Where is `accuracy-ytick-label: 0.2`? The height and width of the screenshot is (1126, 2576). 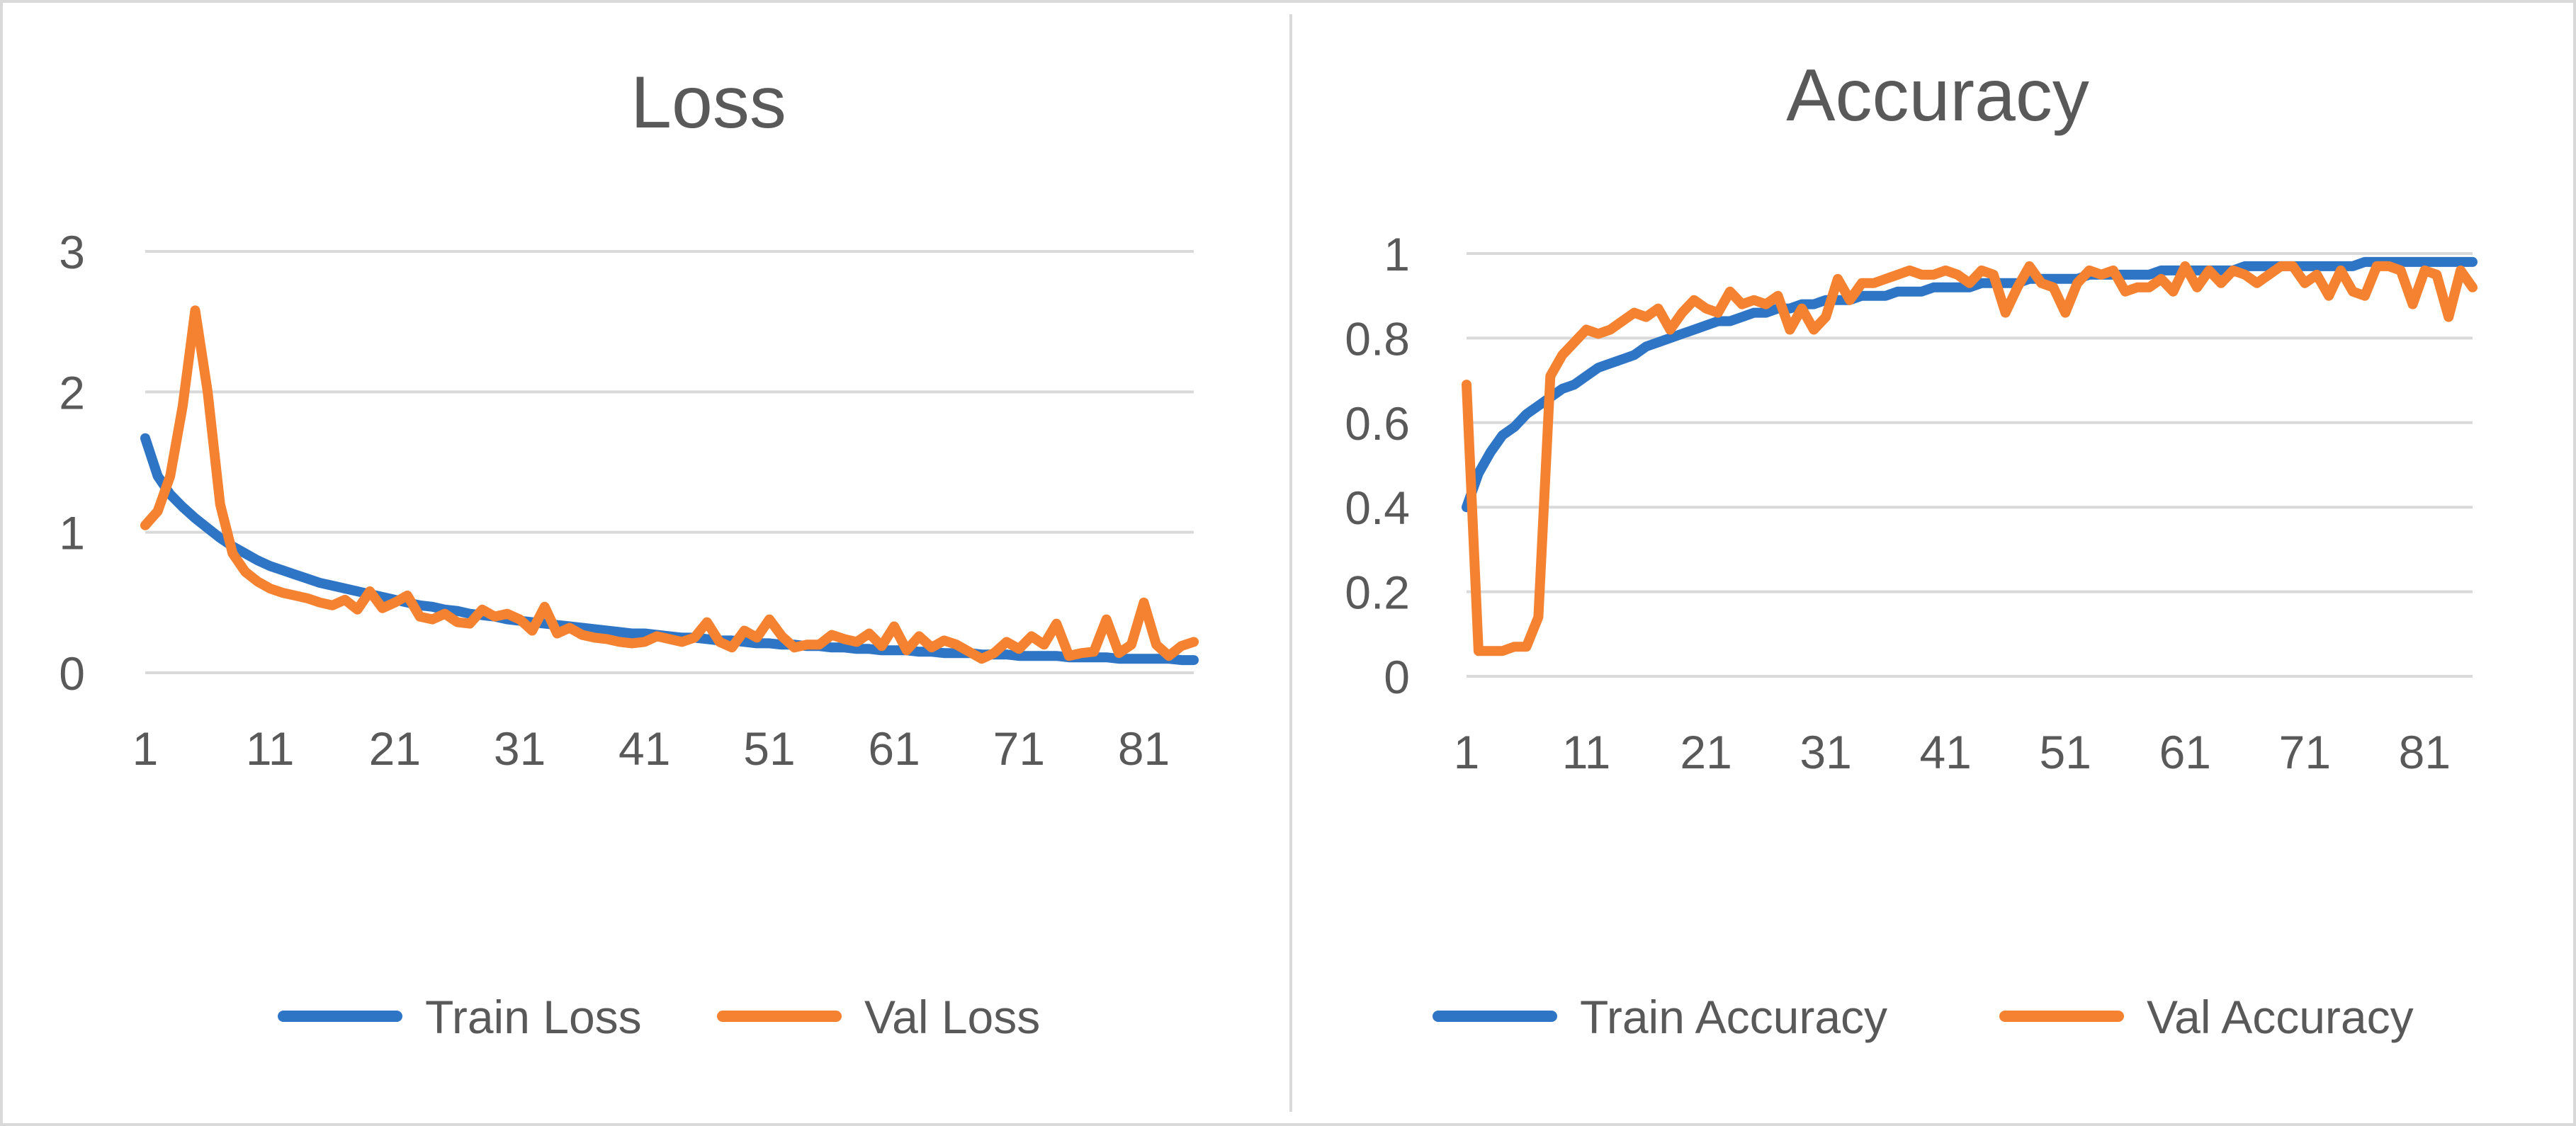 accuracy-ytick-label: 0.2 is located at coordinates (1377, 593).